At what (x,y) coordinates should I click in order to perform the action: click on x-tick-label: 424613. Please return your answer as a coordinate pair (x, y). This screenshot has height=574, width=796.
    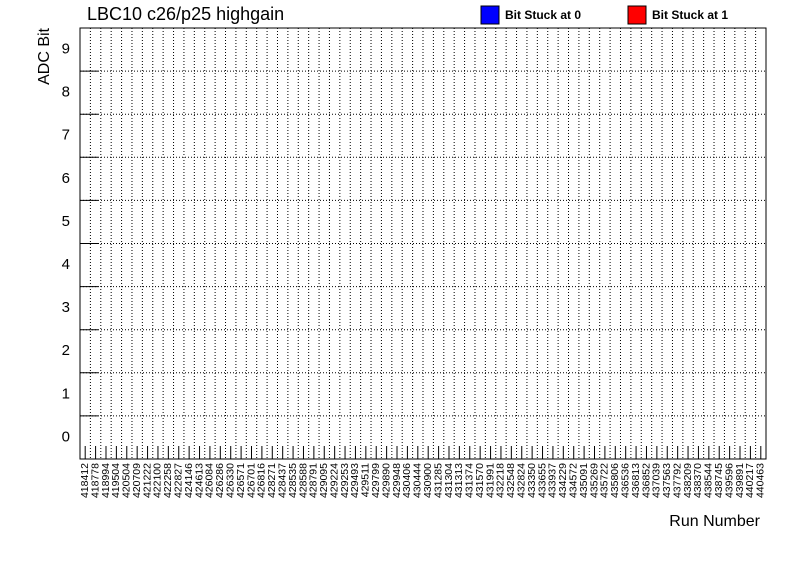
    Looking at the image, I should click on (199, 480).